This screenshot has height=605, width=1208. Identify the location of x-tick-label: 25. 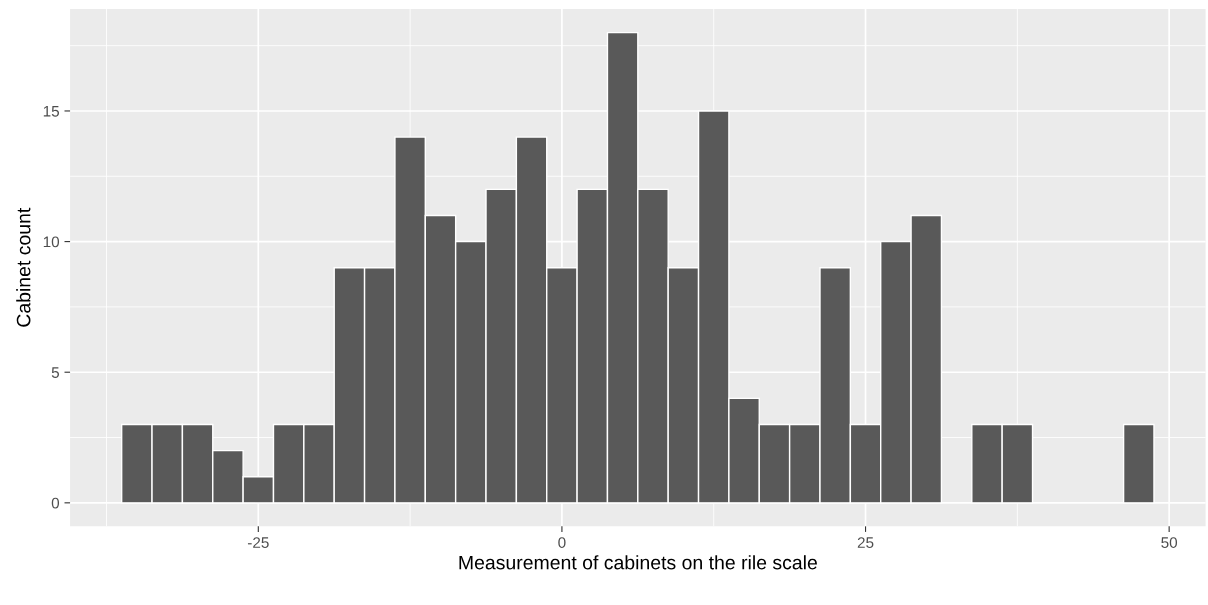
(865, 542).